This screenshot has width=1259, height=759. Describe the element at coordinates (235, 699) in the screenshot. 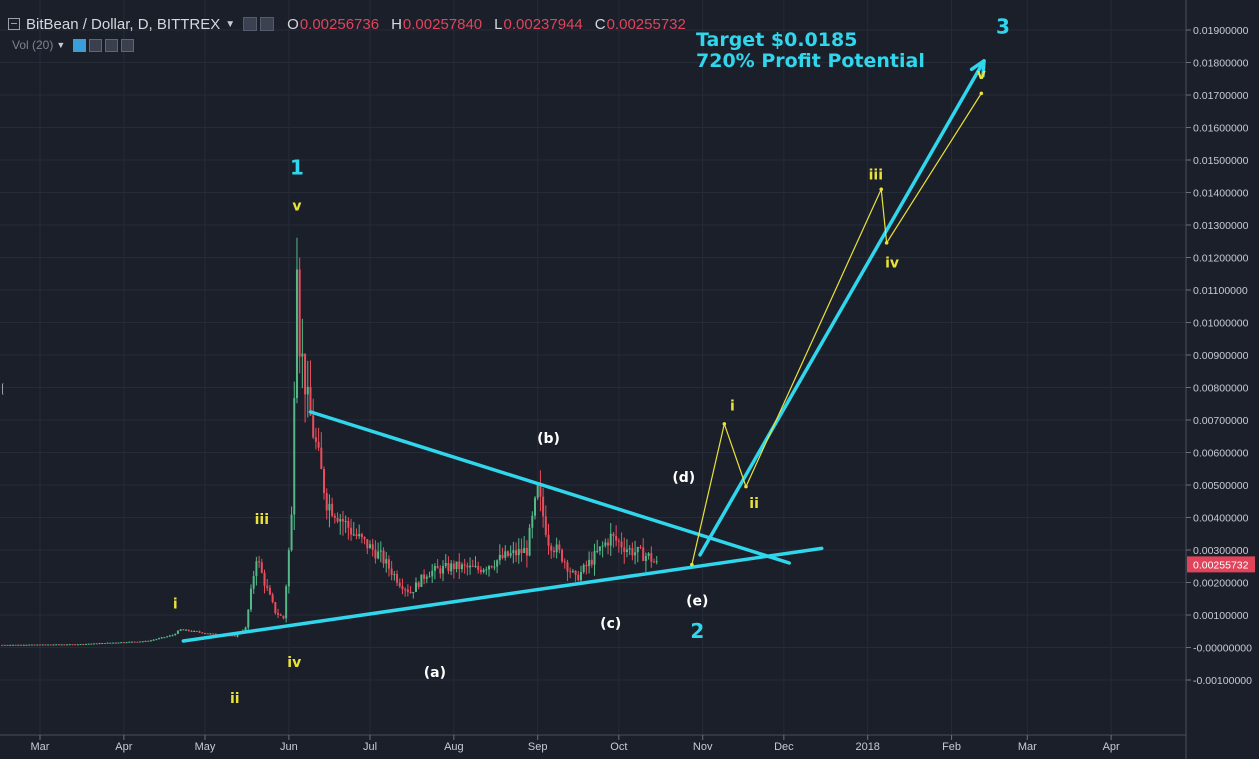

I see `wave-label: ii` at that location.